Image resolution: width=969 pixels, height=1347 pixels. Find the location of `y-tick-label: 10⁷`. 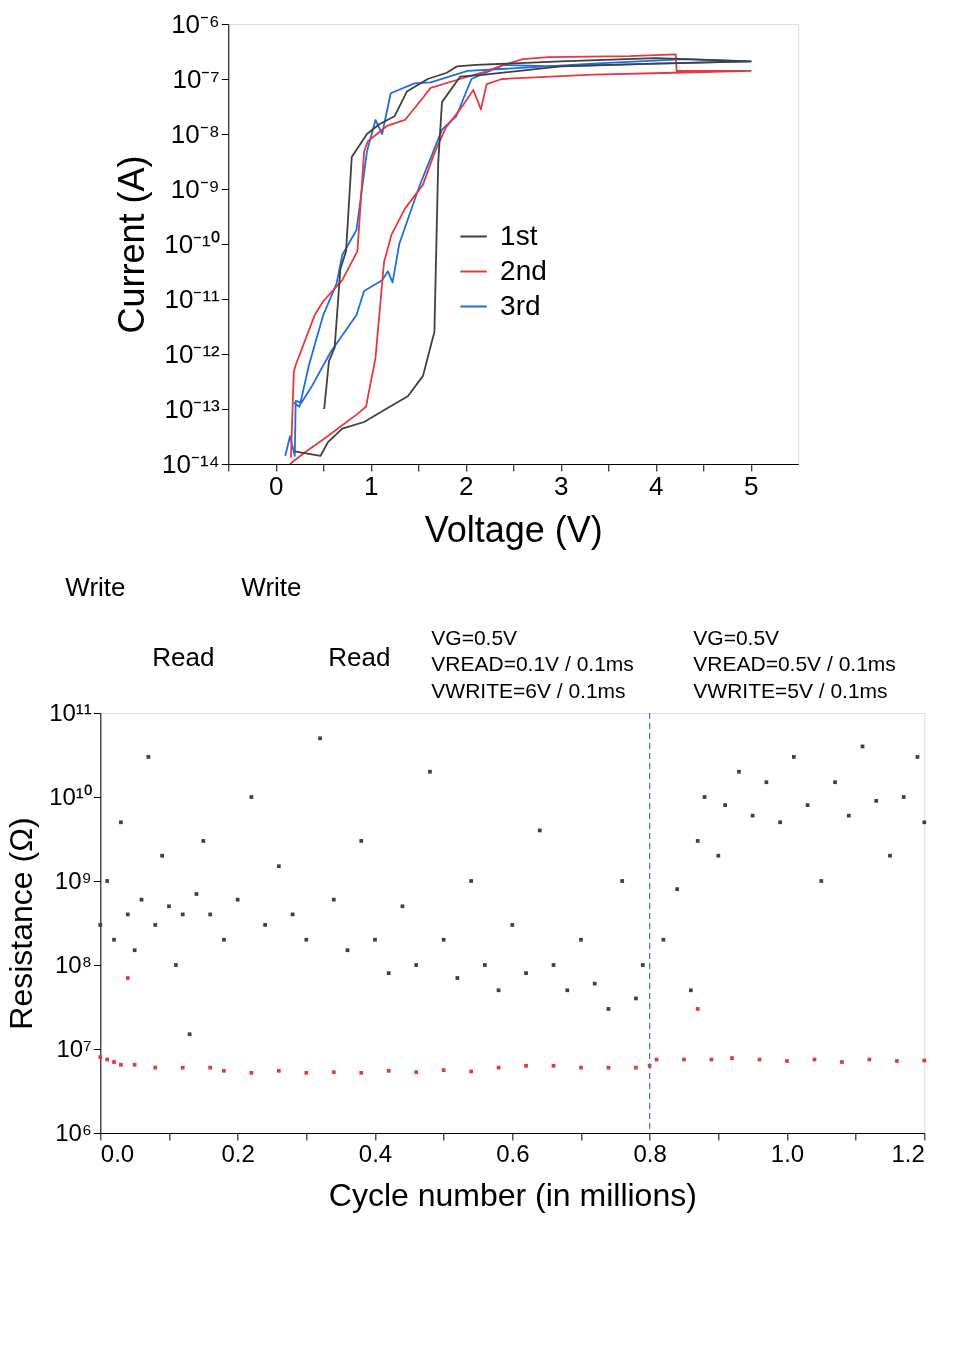

y-tick-label: 10⁷ is located at coordinates (74, 1048).